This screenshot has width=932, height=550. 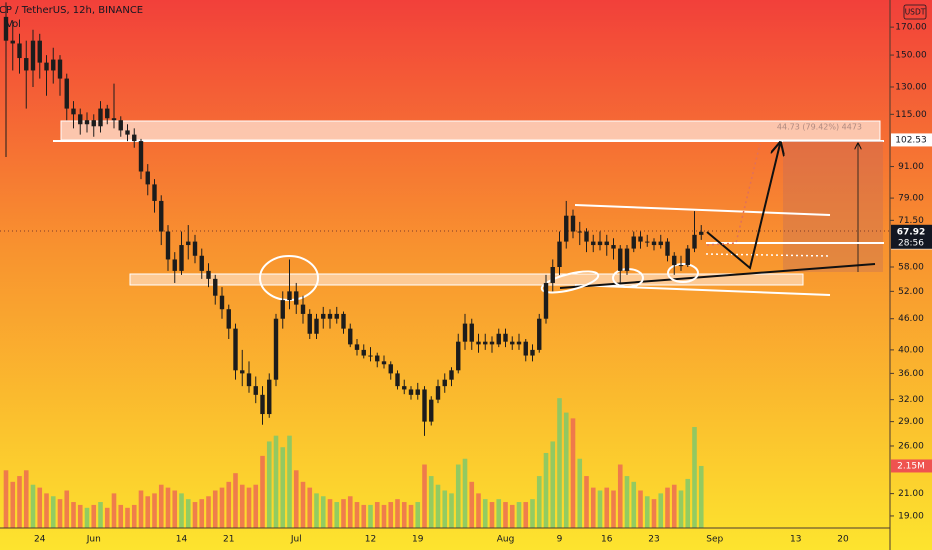 What do you see at coordinates (911, 199) in the screenshot?
I see `y-tick-label: 79.00` at bounding box center [911, 199].